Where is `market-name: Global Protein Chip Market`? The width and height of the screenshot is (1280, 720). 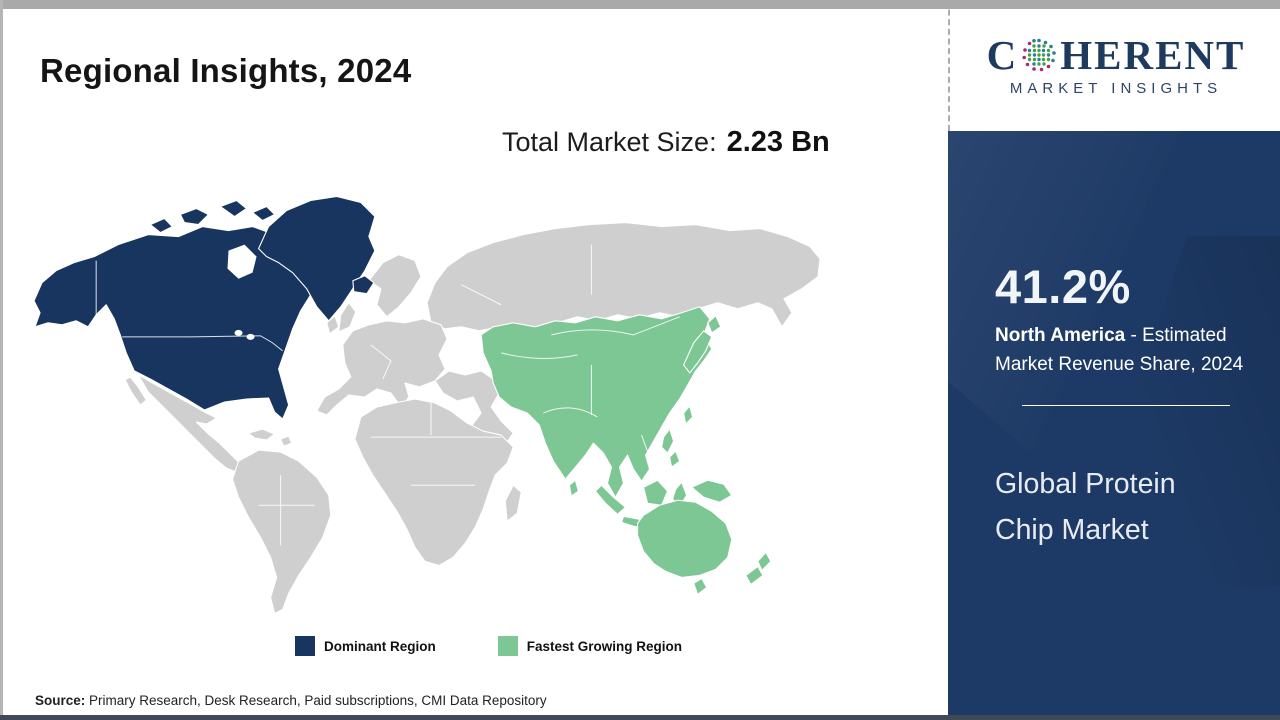 market-name: Global Protein Chip Market is located at coordinates (1085, 507).